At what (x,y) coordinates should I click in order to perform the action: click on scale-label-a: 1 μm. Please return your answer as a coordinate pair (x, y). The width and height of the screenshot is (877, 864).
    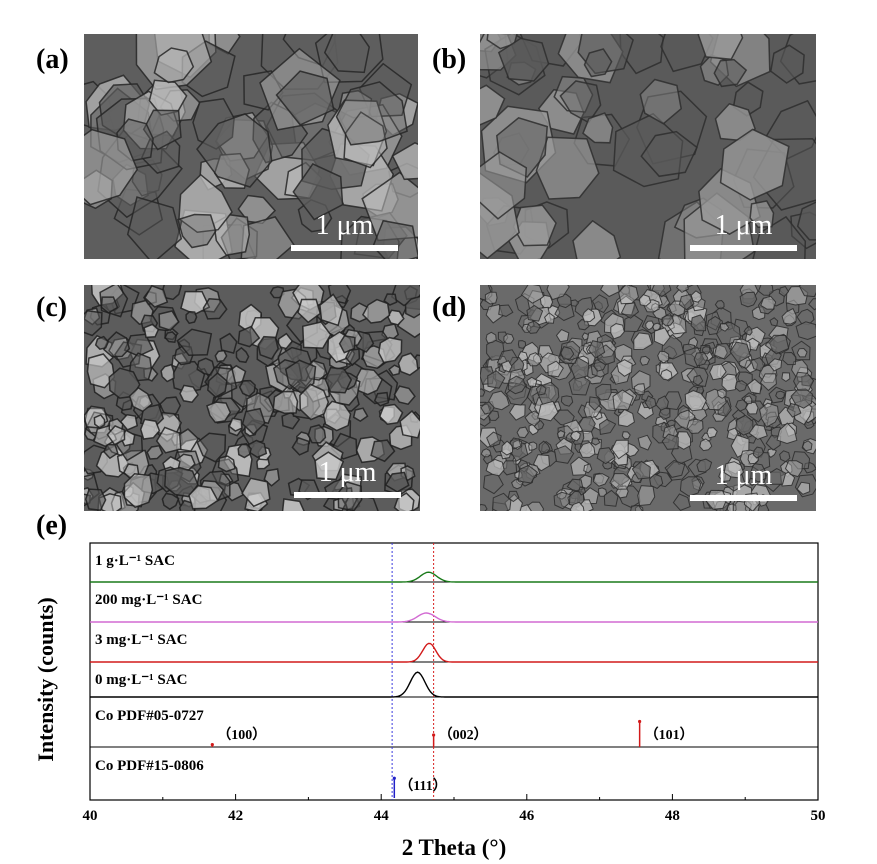
    Looking at the image, I should click on (344, 225).